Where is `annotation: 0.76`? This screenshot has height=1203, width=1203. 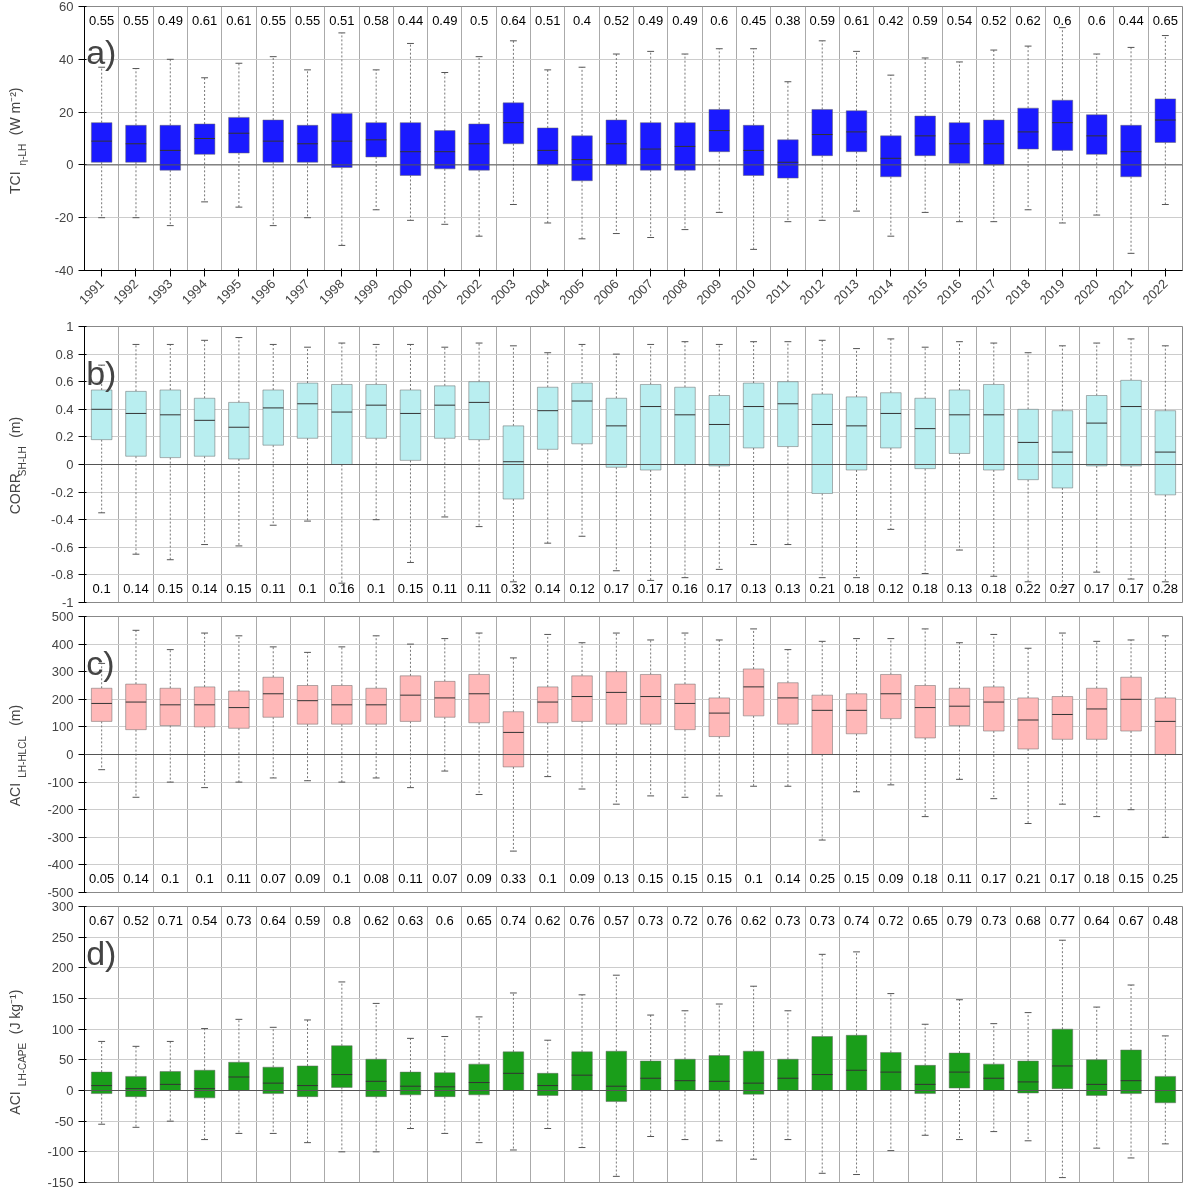 annotation: 0.76 is located at coordinates (582, 920).